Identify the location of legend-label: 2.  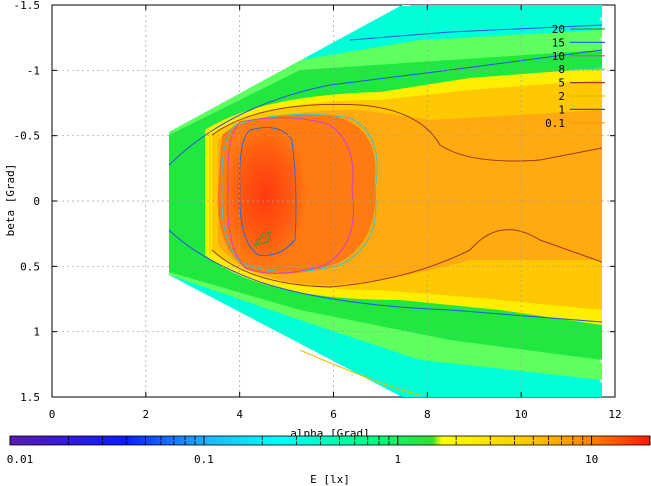
(561, 96).